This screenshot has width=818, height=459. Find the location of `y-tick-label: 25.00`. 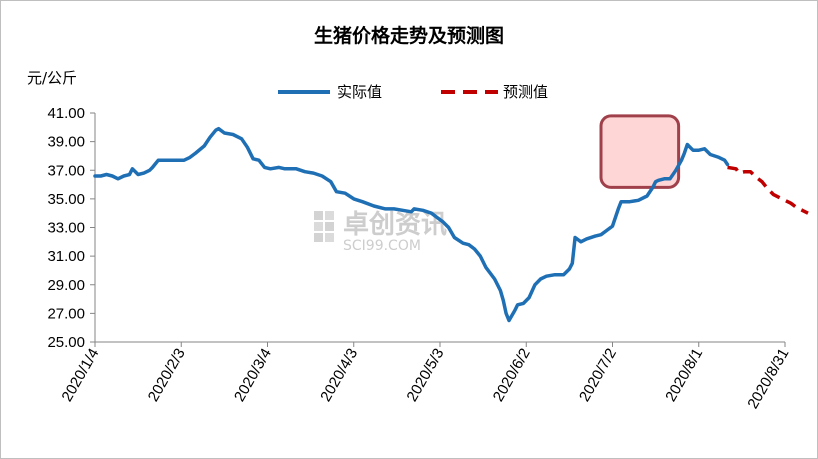

y-tick-label: 25.00 is located at coordinates (66, 342).